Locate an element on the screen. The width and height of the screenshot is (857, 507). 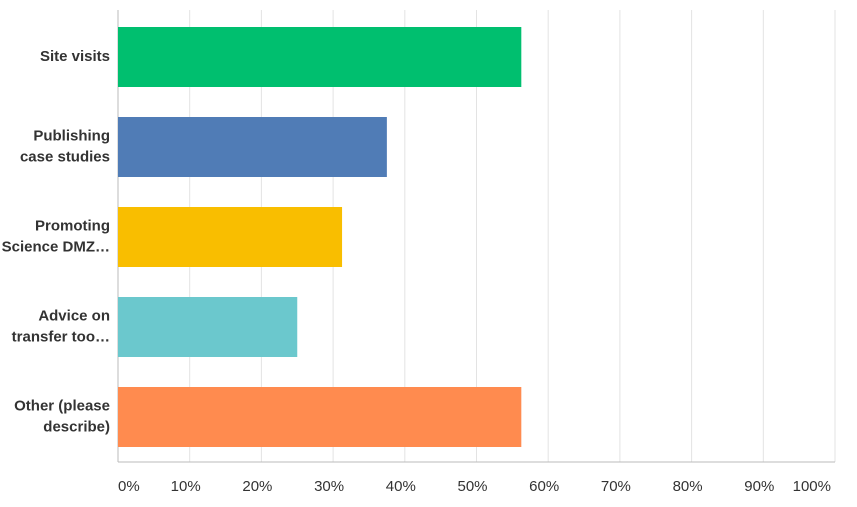
y-tick-label: Site visits is located at coordinates (75, 56).